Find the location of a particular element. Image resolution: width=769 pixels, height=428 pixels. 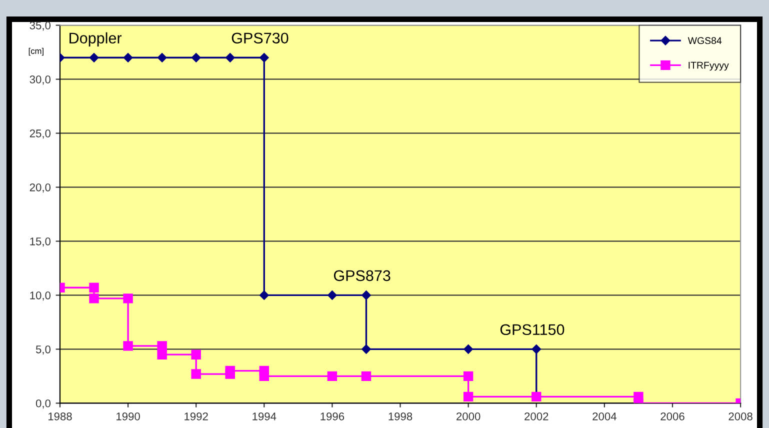

x-tick-label: 2006 is located at coordinates (672, 416).